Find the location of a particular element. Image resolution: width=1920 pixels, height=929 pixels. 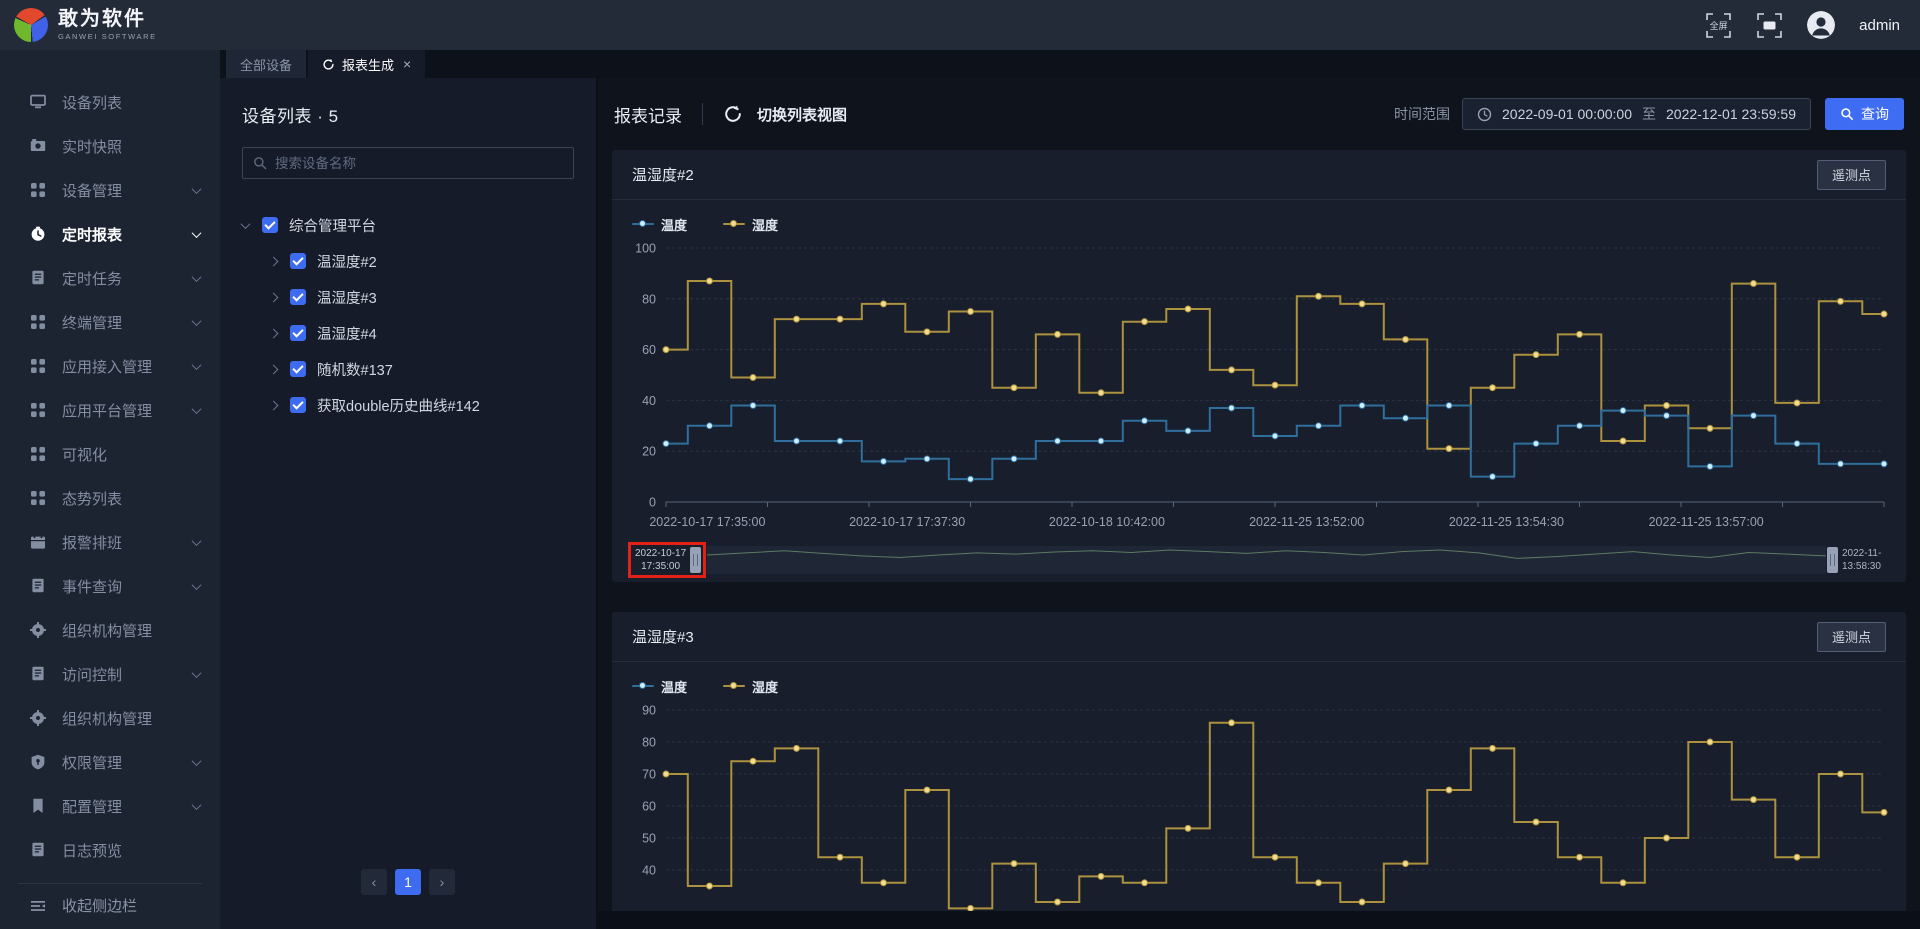

query-button: 查询 is located at coordinates (1864, 114).